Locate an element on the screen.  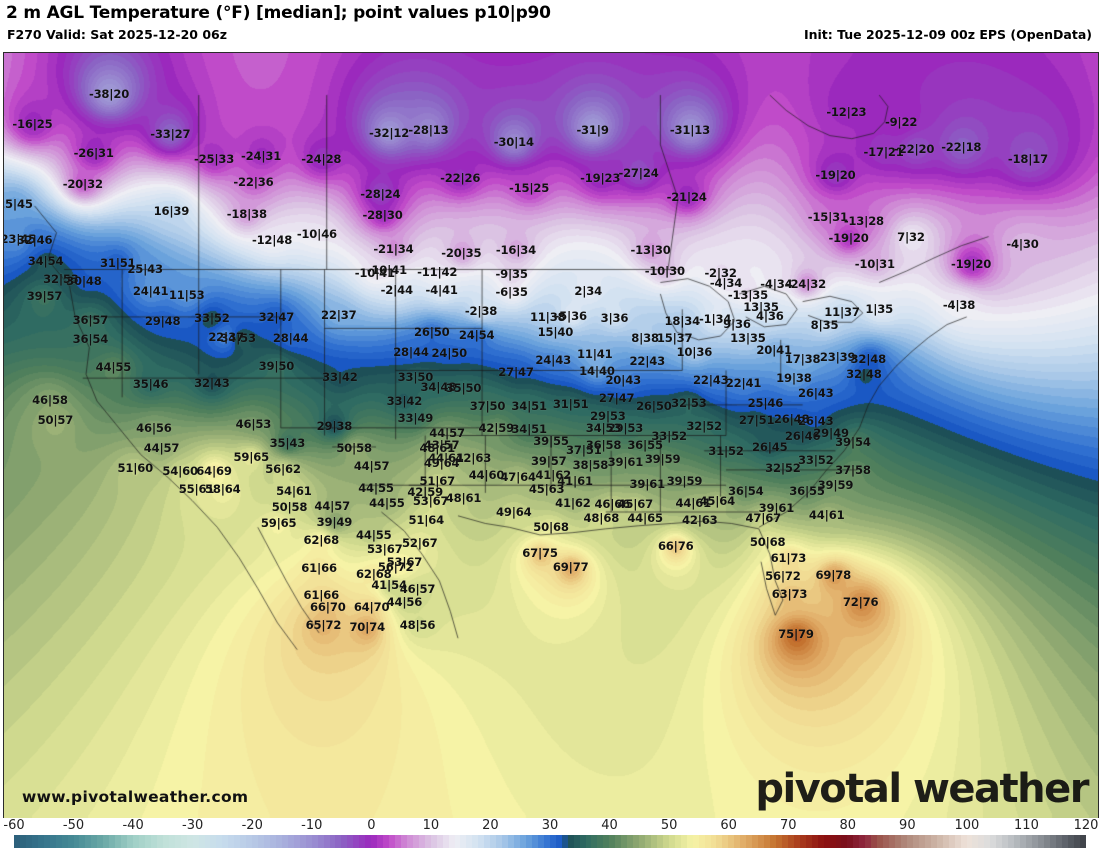
colorbar-tick: 50 is located at coordinates (669, 825).